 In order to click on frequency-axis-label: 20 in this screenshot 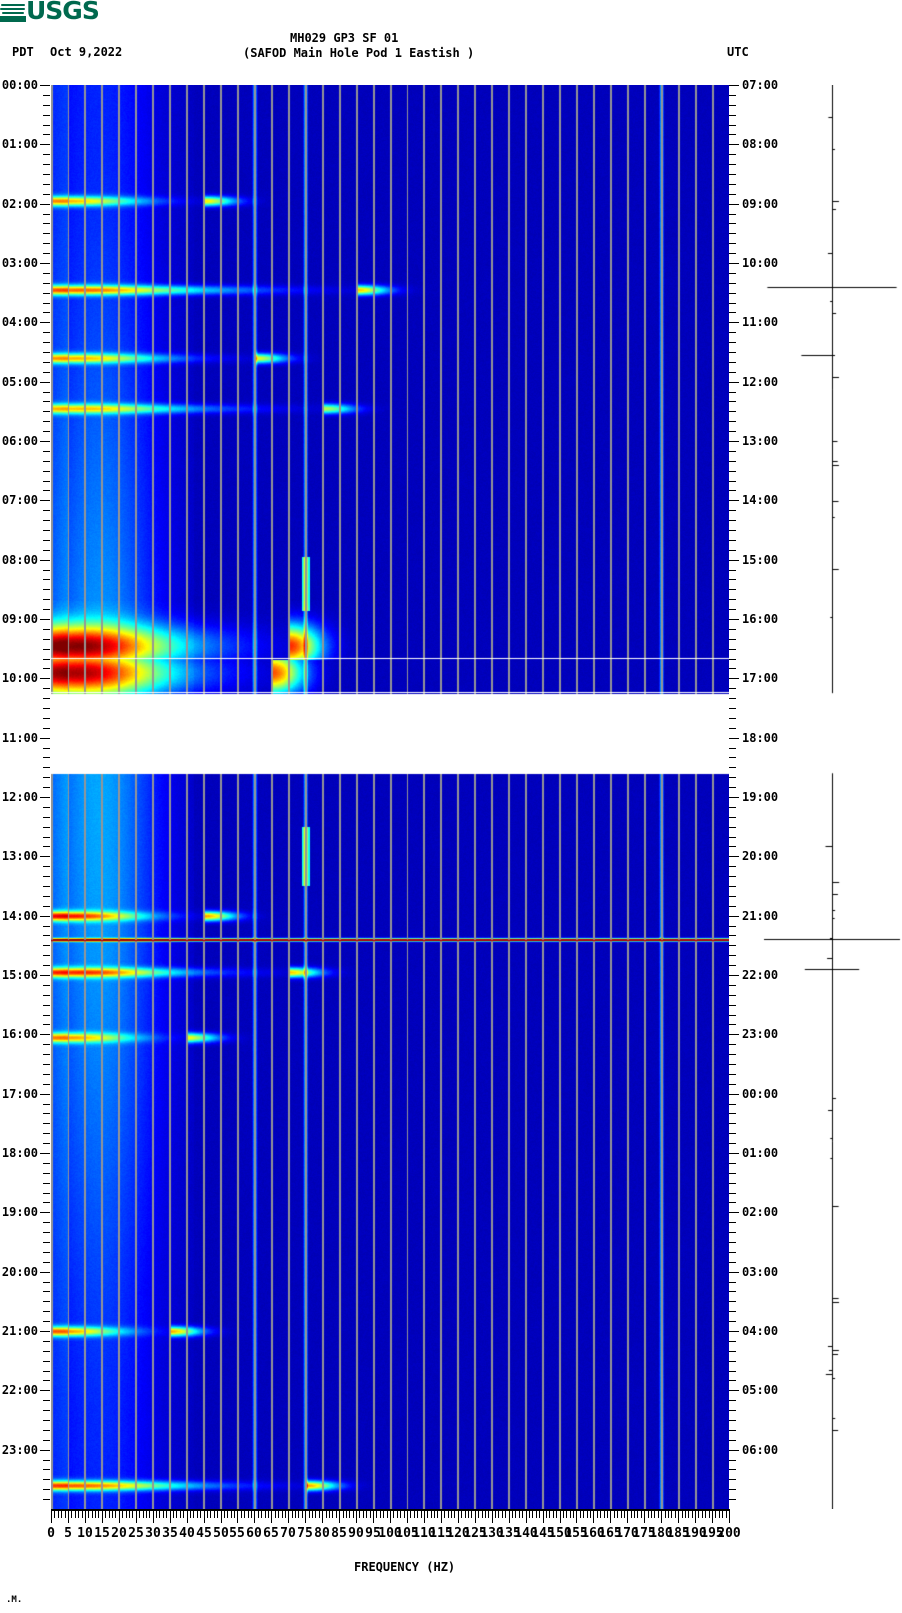, I will do `click(119, 1533)`.